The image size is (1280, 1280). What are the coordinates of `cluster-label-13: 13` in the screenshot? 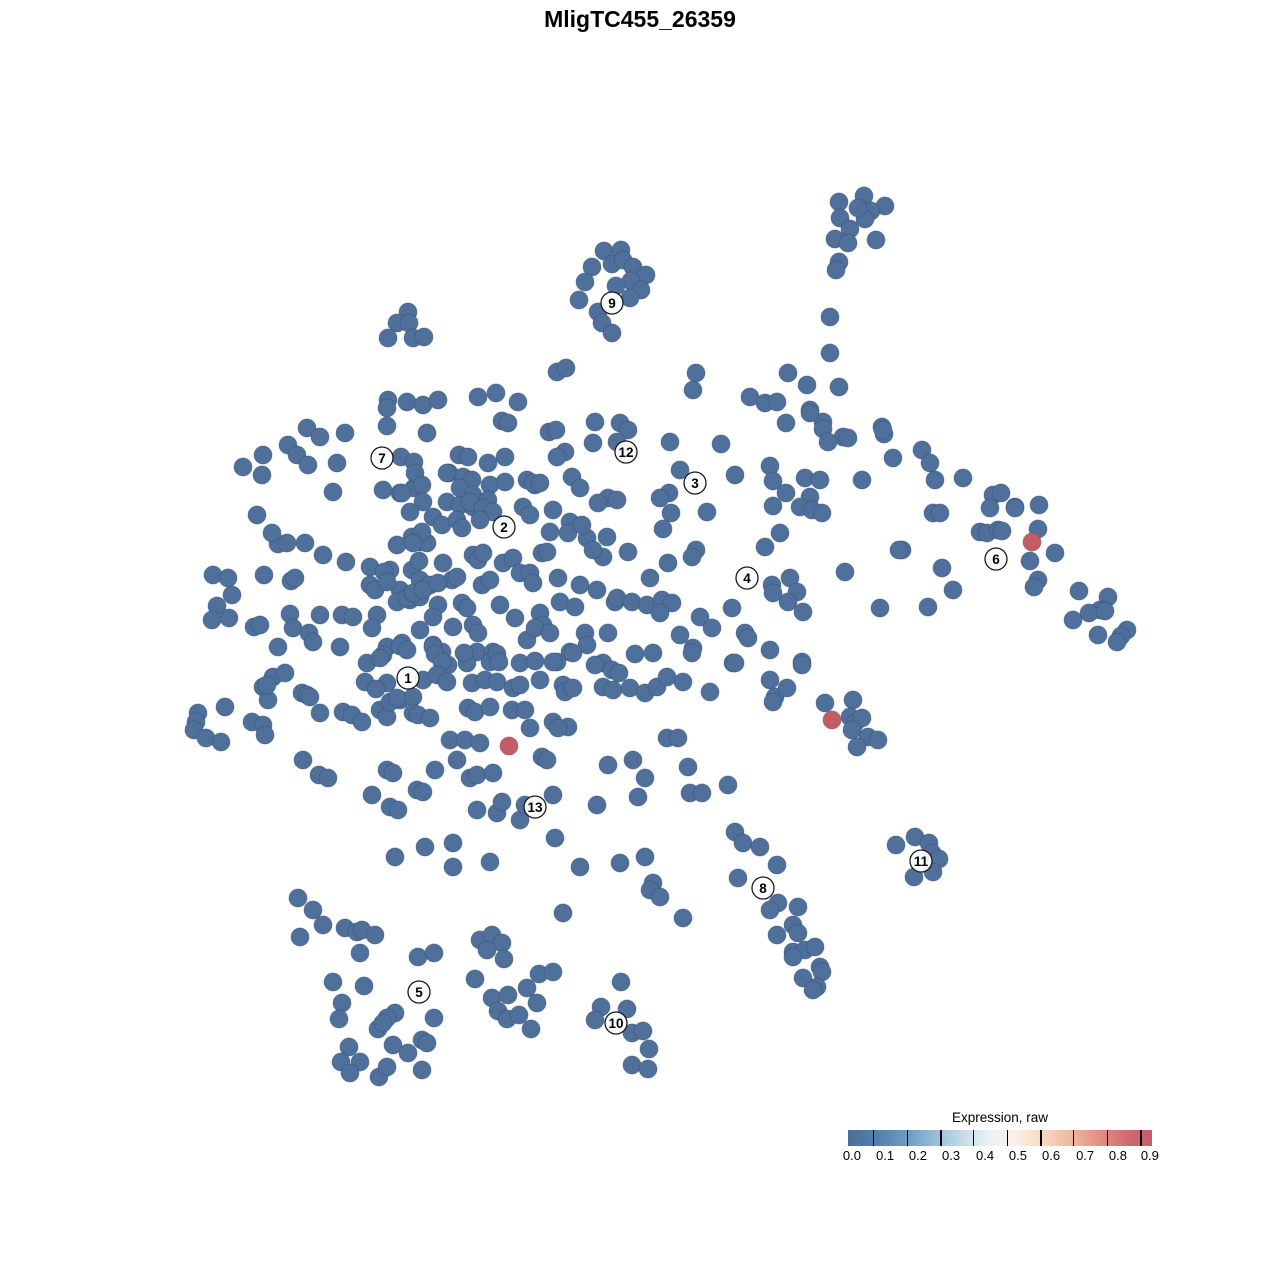 It's located at (535, 807).